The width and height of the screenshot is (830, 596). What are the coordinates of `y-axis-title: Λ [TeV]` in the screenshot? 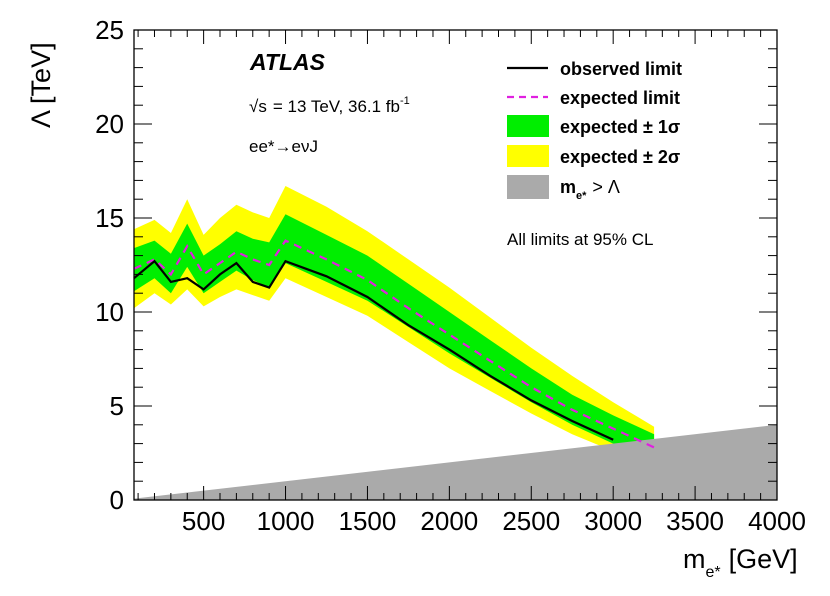 It's located at (41, 85).